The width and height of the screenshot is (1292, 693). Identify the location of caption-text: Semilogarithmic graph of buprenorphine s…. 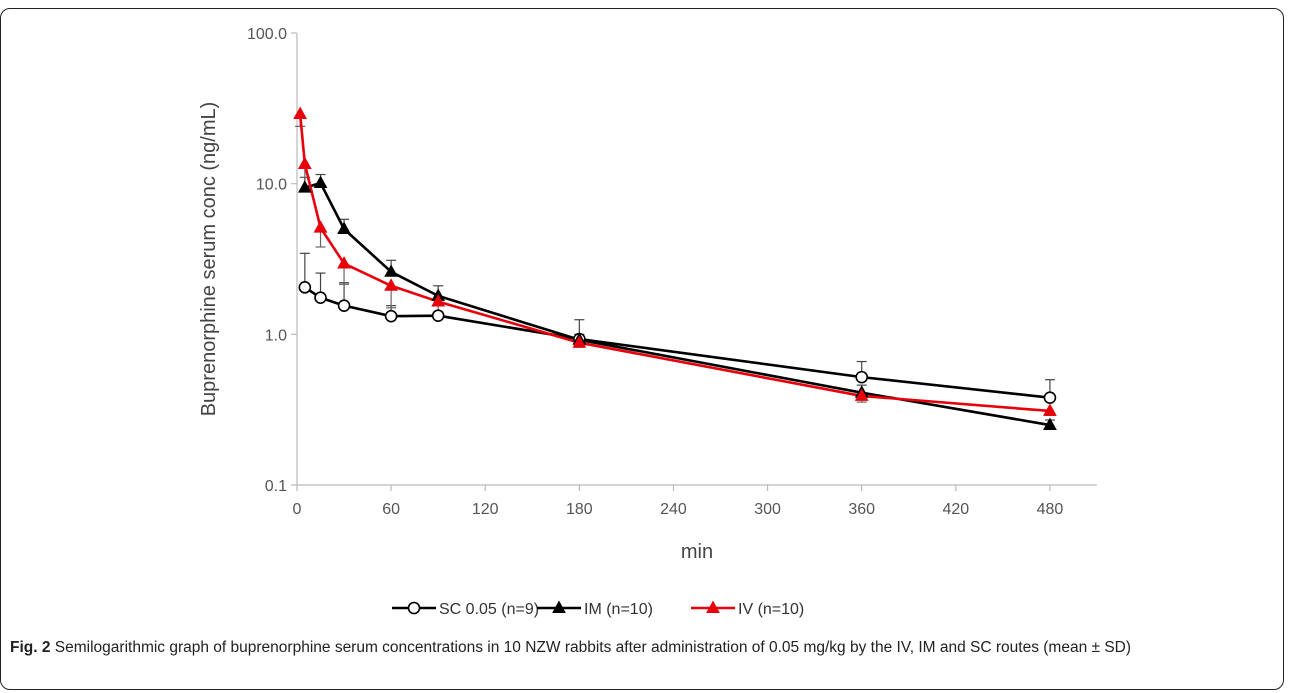
(591, 647).